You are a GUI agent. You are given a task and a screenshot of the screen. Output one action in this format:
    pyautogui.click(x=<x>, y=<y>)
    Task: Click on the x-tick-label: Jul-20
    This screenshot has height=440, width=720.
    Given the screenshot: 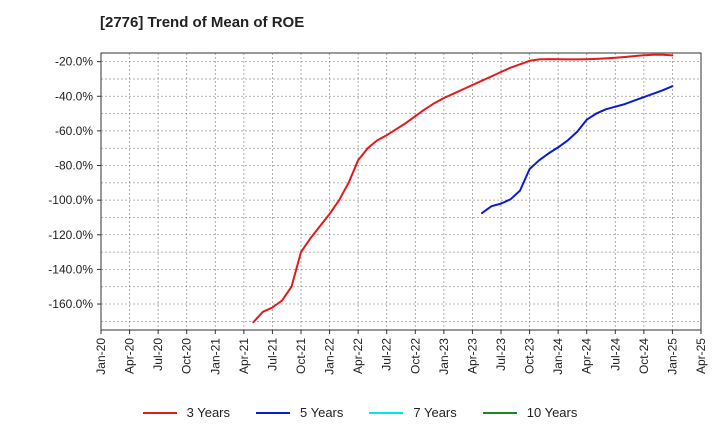 What is the action you would take?
    pyautogui.click(x=158, y=354)
    